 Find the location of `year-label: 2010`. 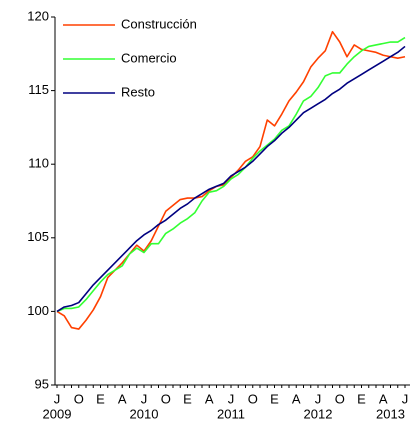

year-label: 2010 is located at coordinates (144, 413).